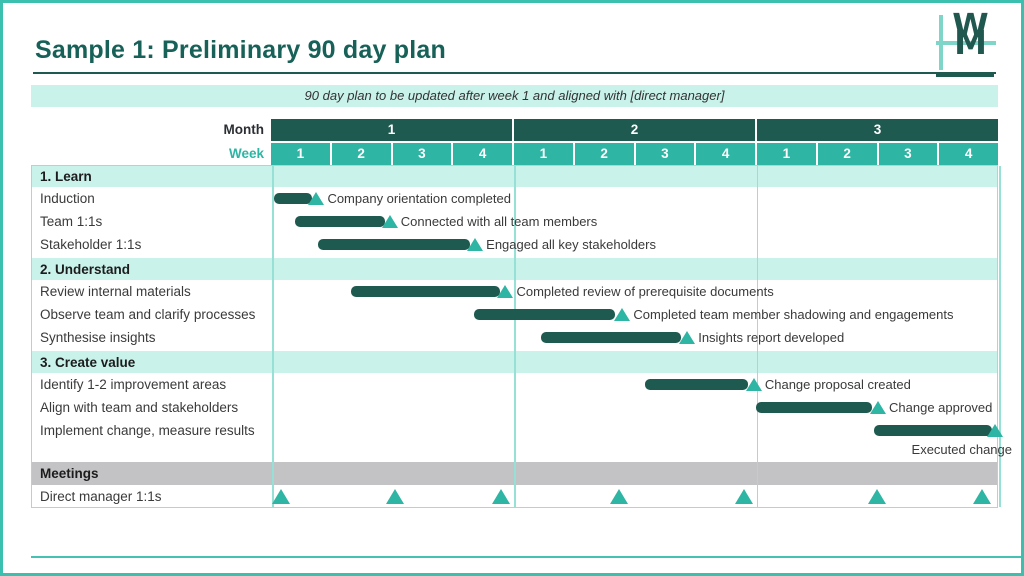 Image resolution: width=1024 pixels, height=576 pixels. What do you see at coordinates (514, 473) in the screenshot?
I see `meetings-header-row: Meetings` at bounding box center [514, 473].